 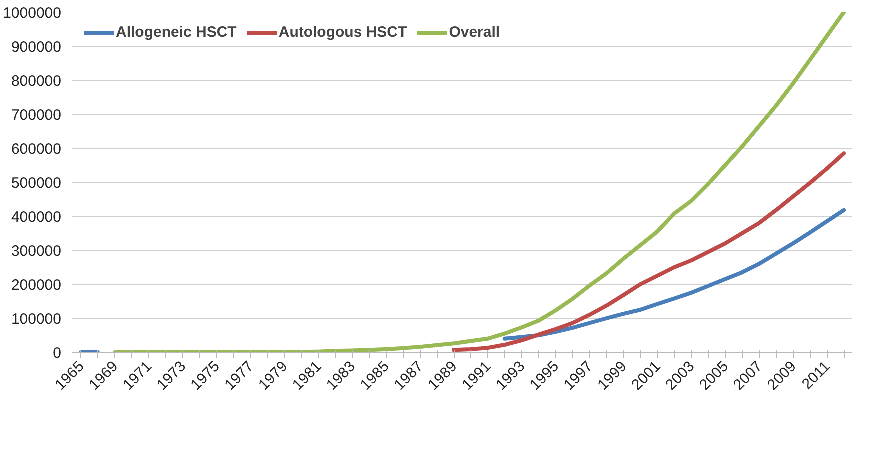 I want to click on y-tick-label: 1000000, so click(x=32, y=13).